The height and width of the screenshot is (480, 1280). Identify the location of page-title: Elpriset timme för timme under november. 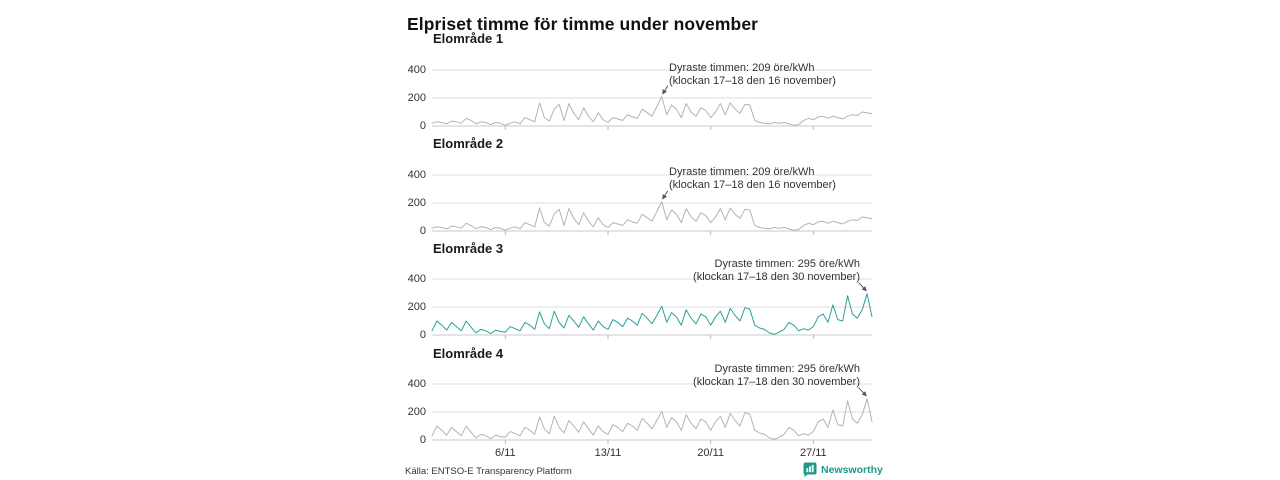
(583, 23).